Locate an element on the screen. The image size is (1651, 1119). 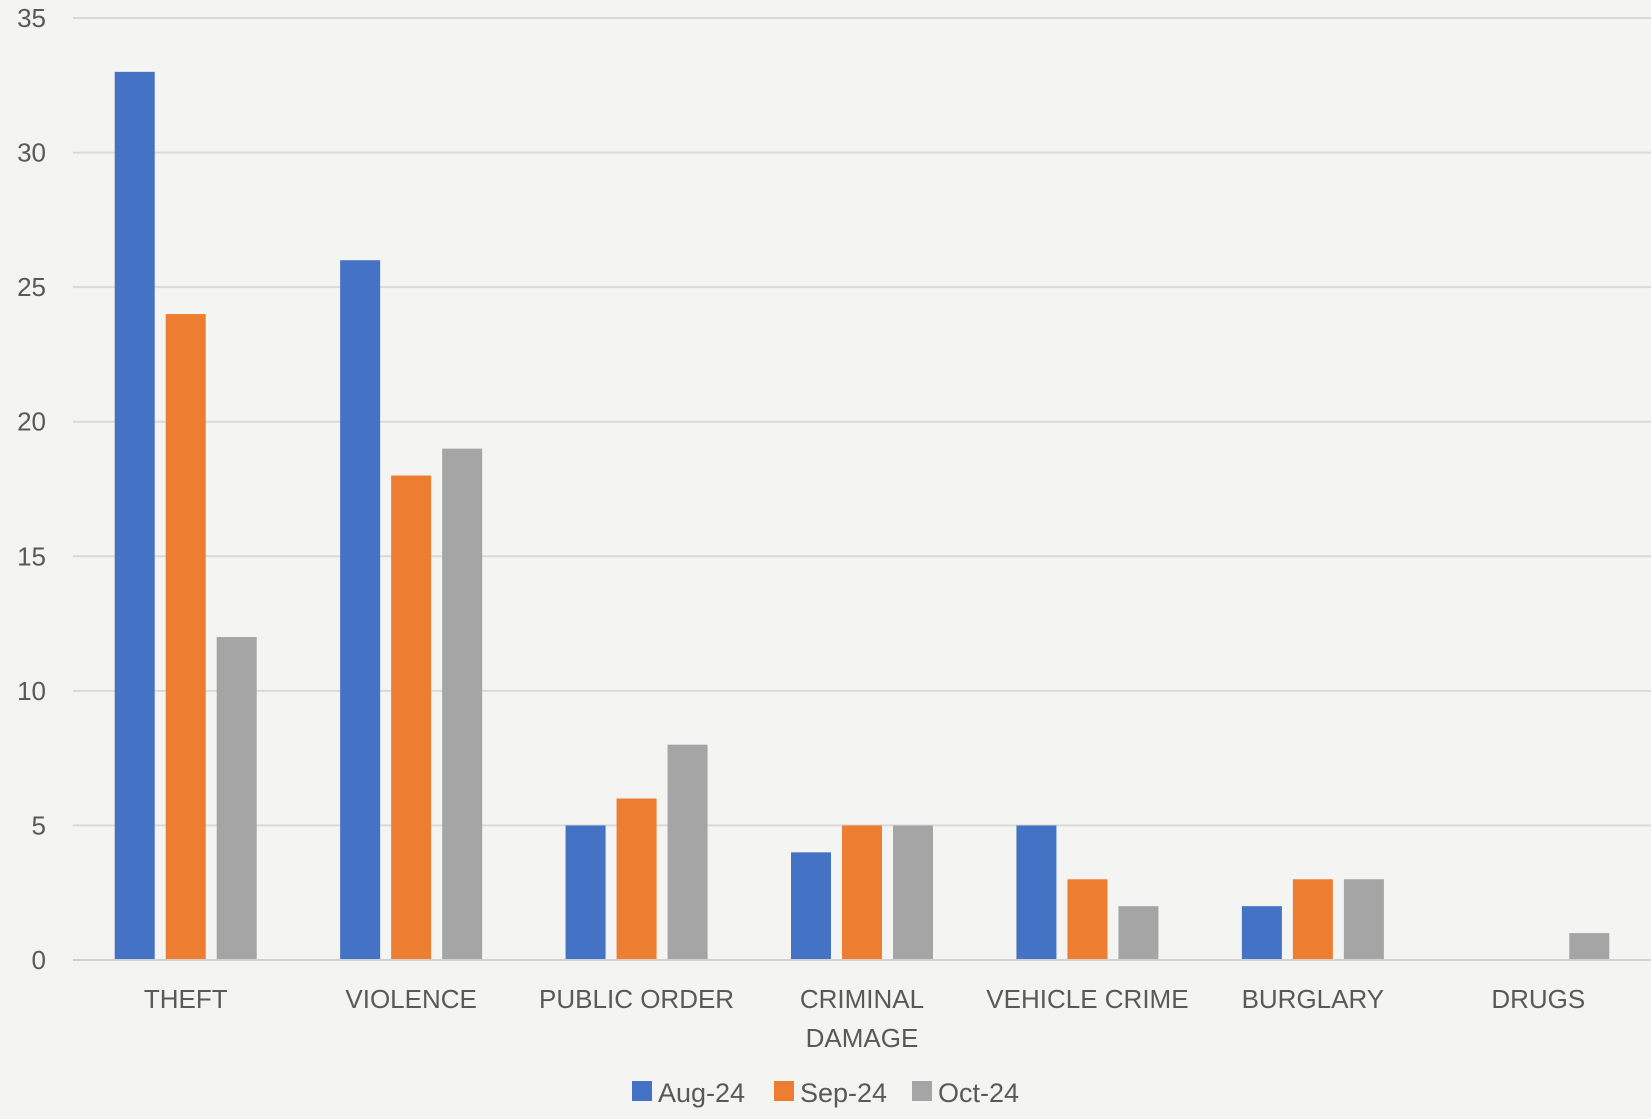
x-category-label-line: THEFT is located at coordinates (186, 999).